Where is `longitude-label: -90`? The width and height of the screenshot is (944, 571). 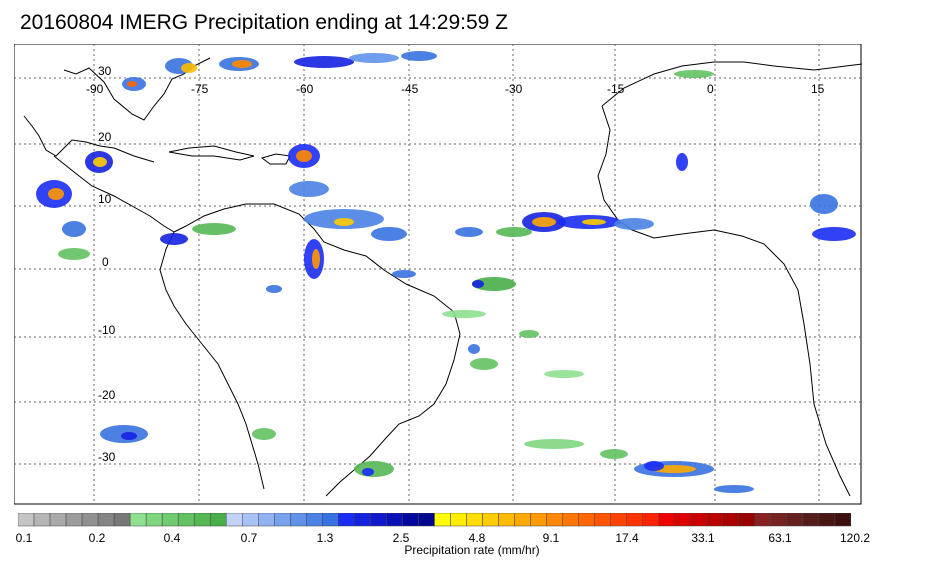 longitude-label: -90 is located at coordinates (95, 89).